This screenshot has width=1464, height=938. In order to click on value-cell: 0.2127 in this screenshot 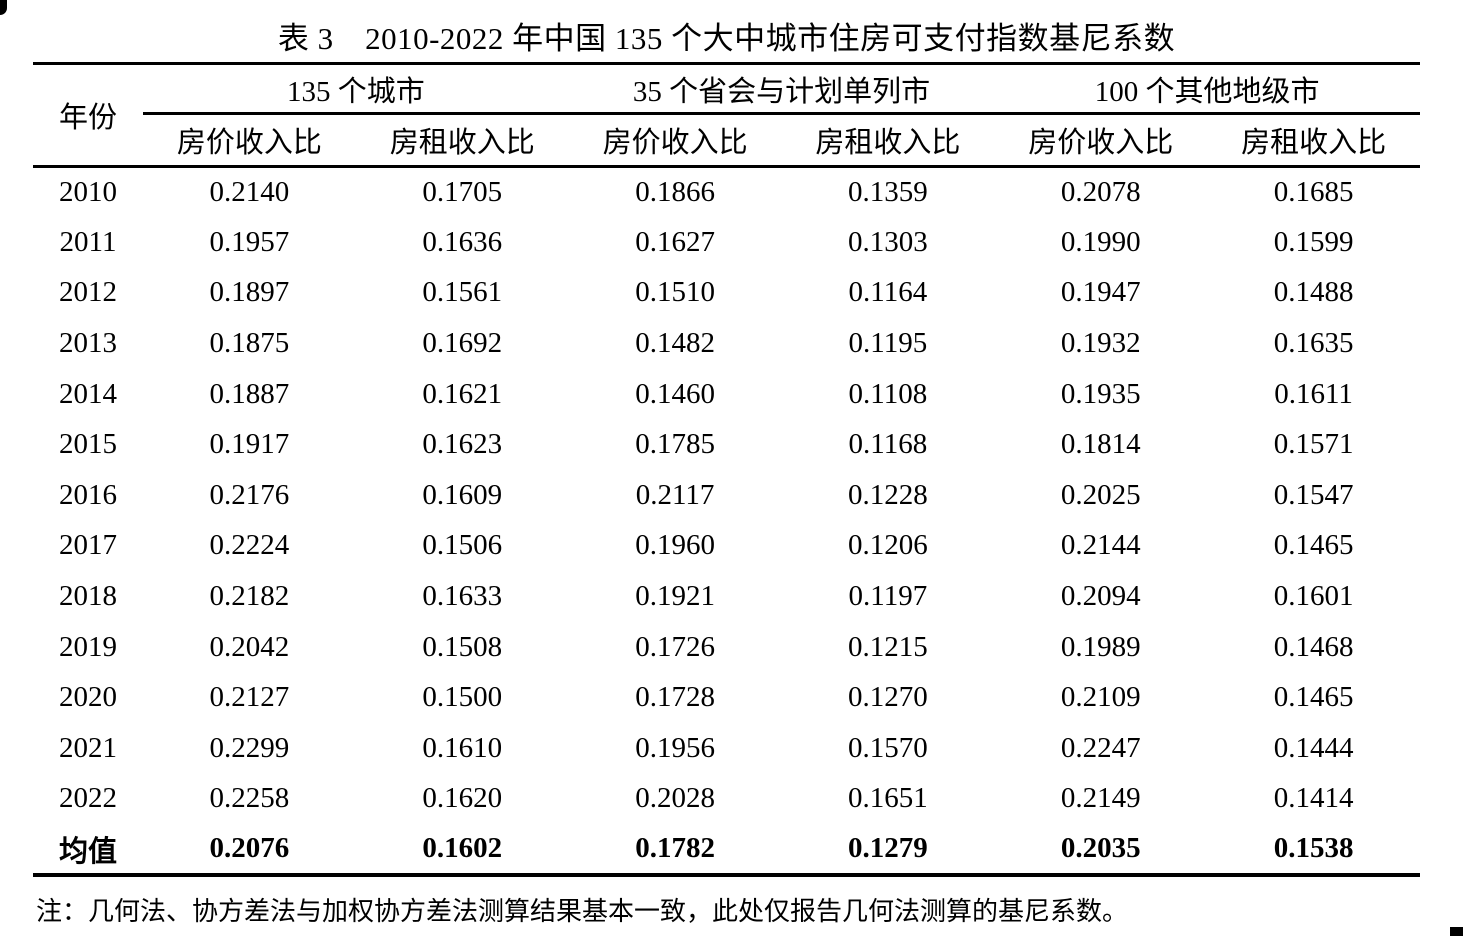, I will do `click(249, 697)`.